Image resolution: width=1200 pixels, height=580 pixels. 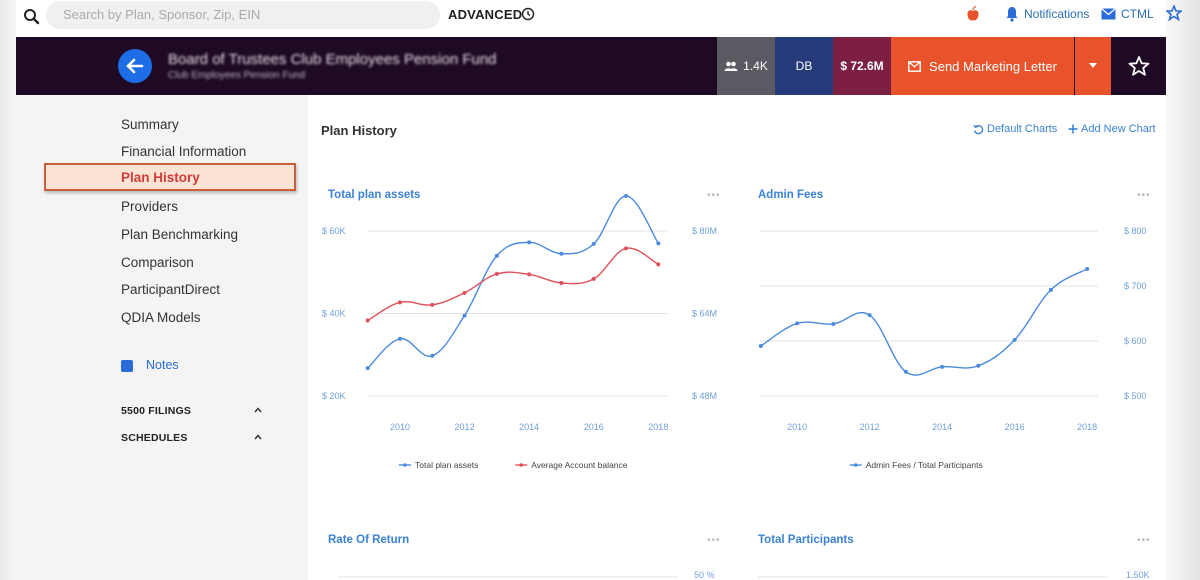 I want to click on y-axis-right-tick-label: $ 64M, so click(x=704, y=314).